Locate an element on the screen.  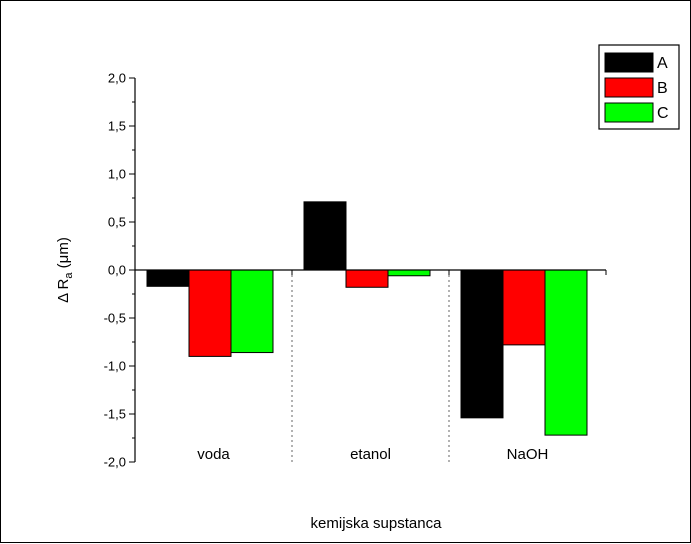
legend-label-C: C is located at coordinates (663, 113).